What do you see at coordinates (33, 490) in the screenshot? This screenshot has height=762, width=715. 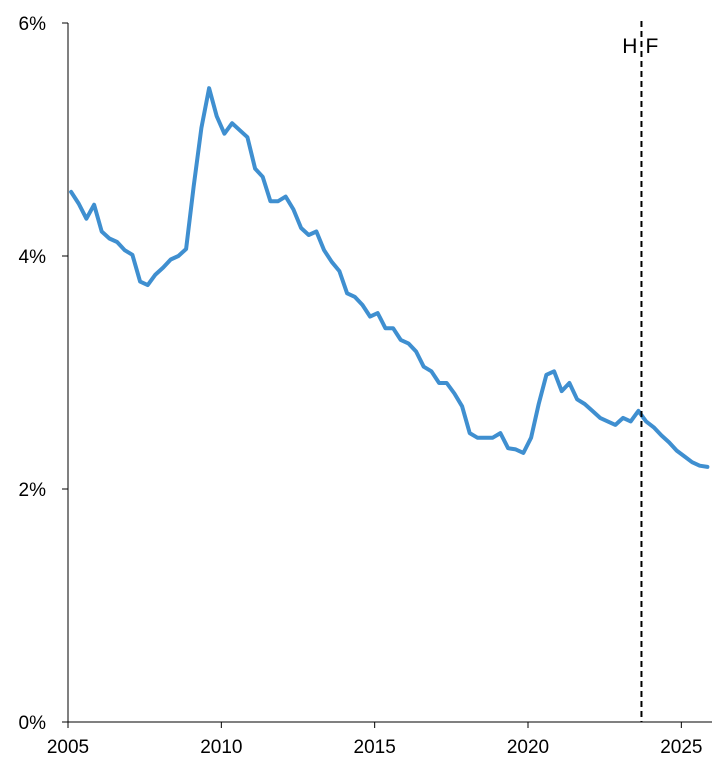 I see `y-tick-label: 2%` at bounding box center [33, 490].